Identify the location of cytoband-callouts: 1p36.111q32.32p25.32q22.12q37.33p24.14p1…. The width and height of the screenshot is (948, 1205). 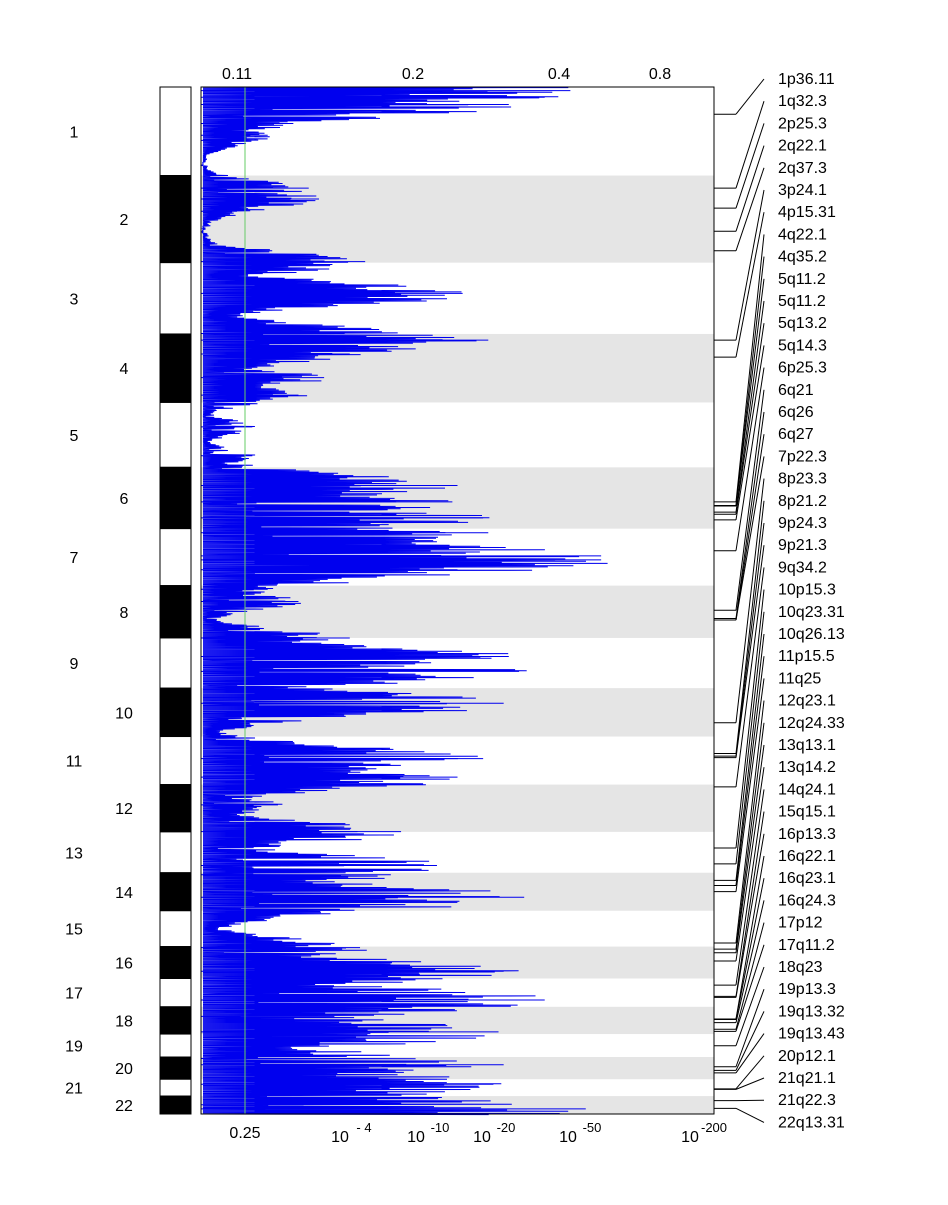
(779, 601).